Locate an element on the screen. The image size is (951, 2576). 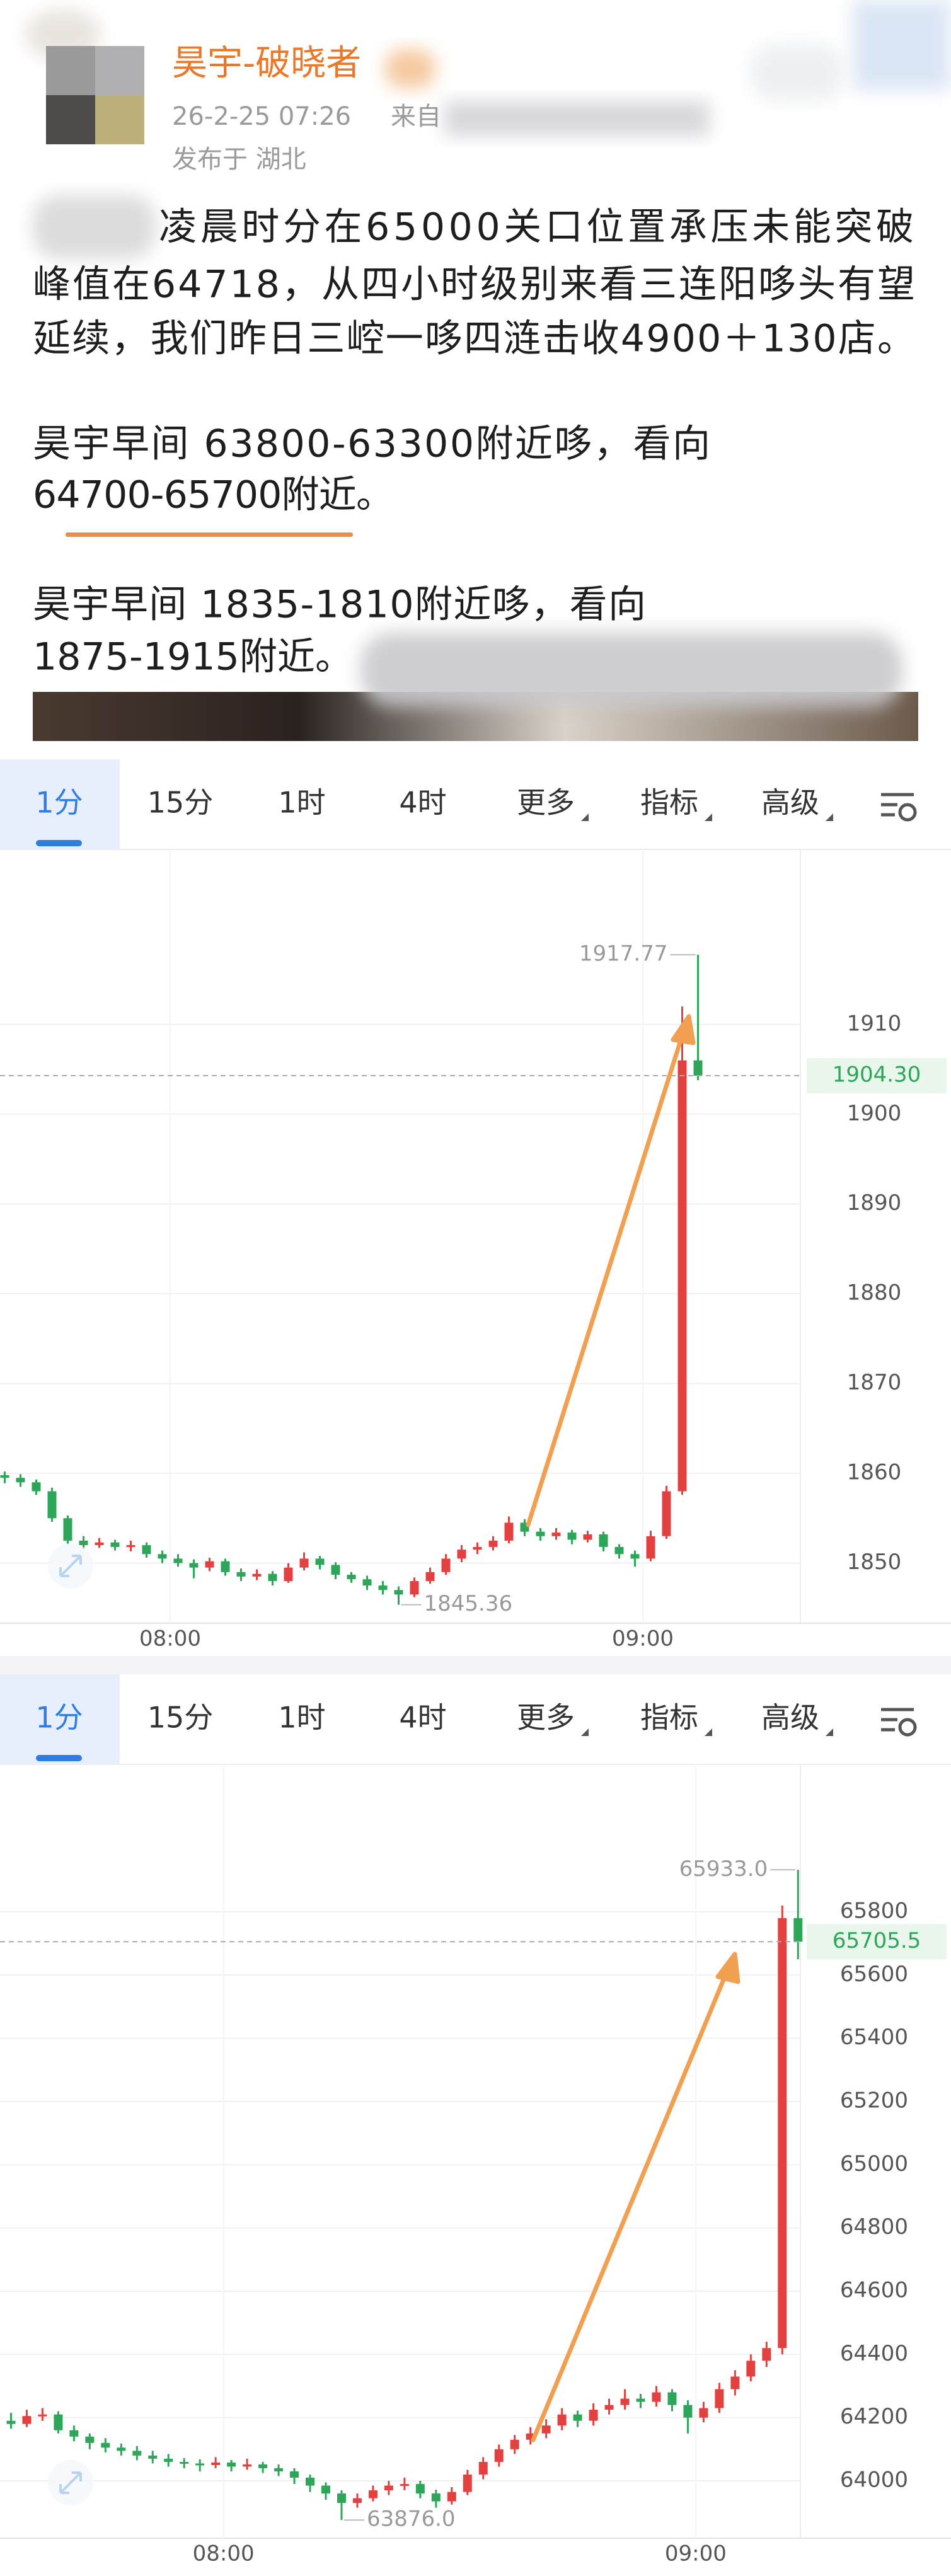
y-tick-label: 1880 is located at coordinates (874, 1293).